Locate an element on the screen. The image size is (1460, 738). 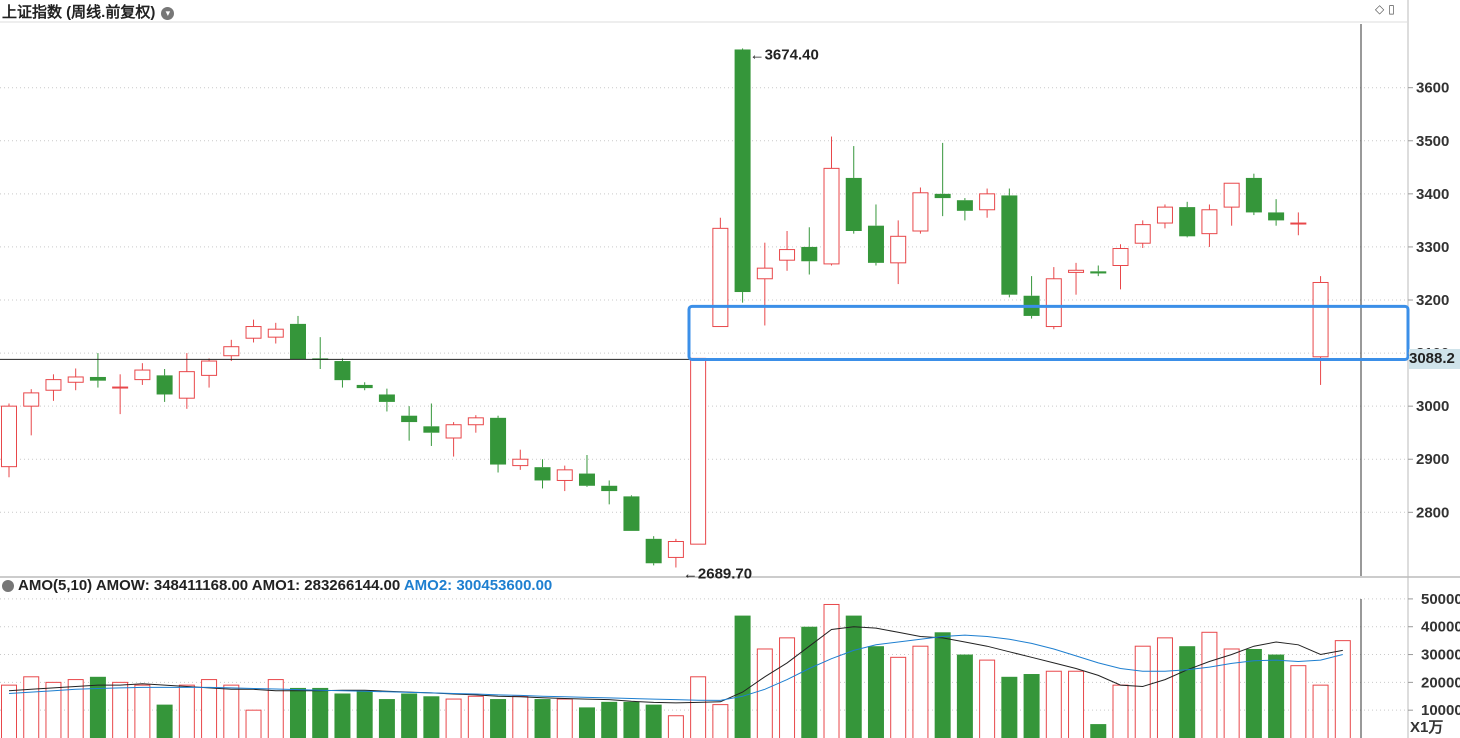
crosshair-price-label: 3088.2 is located at coordinates (1434, 359).